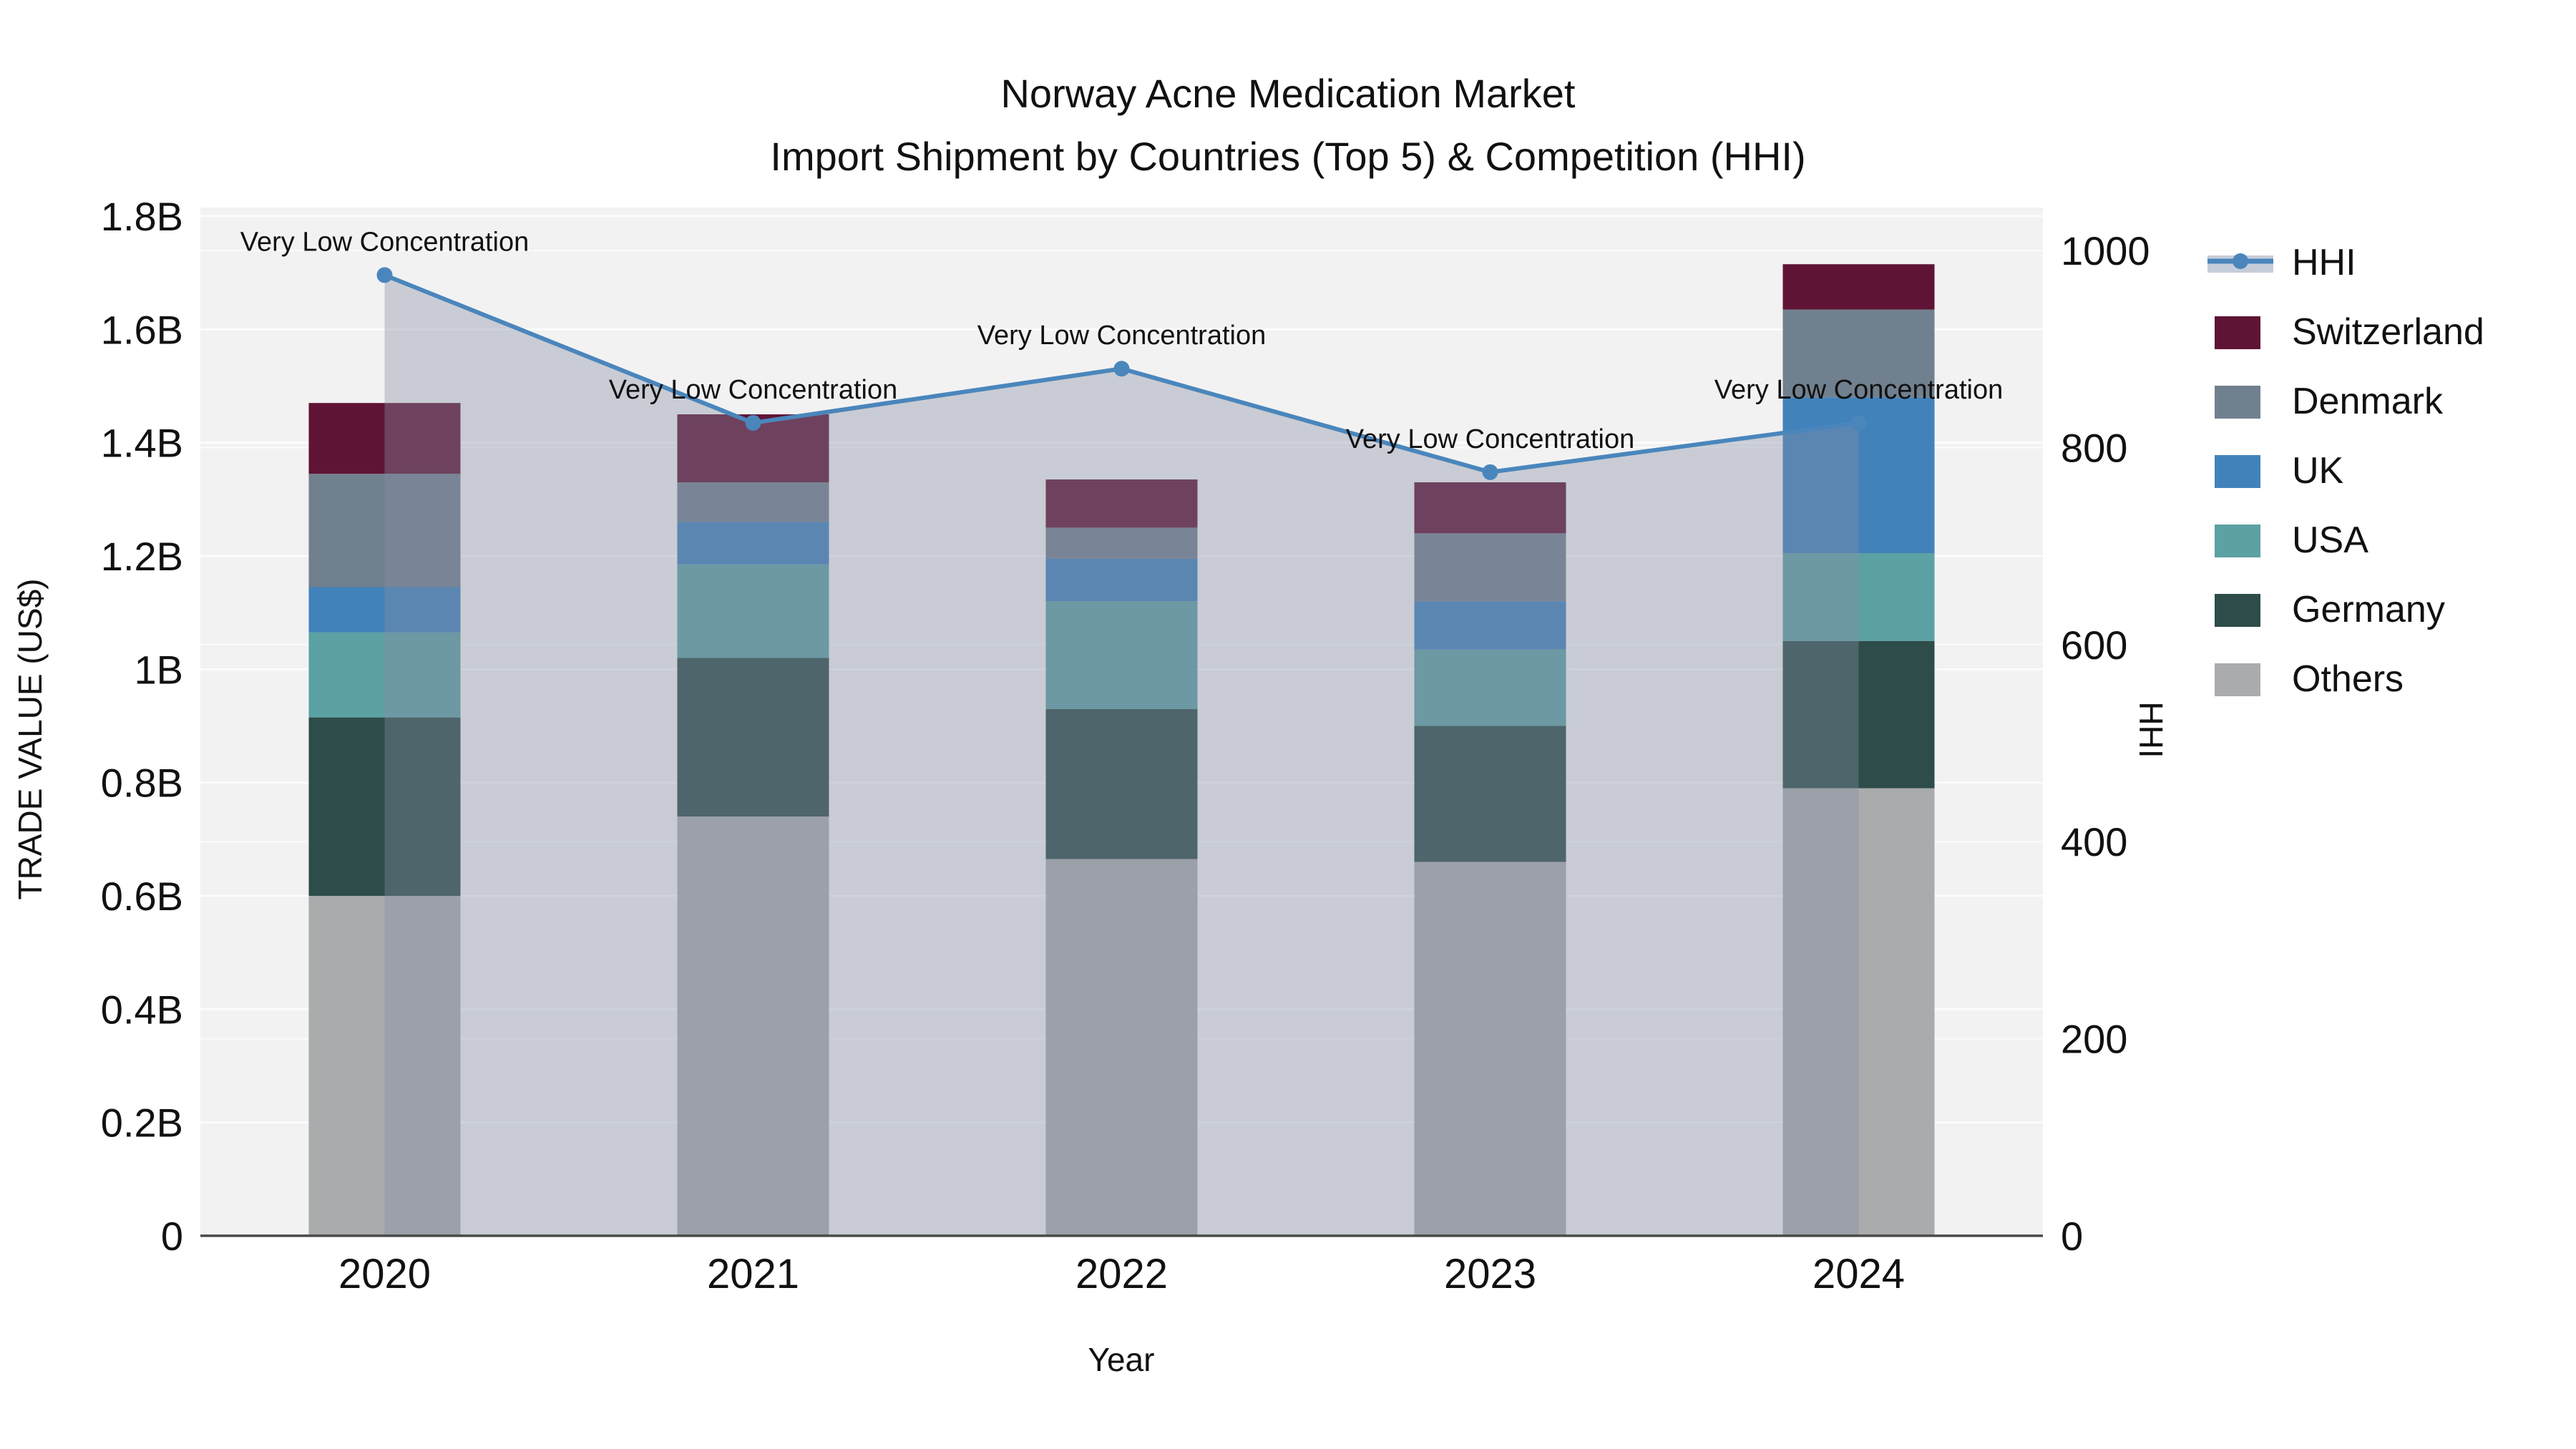 Image resolution: width=2576 pixels, height=1449 pixels. What do you see at coordinates (753, 502) in the screenshot?
I see `bar-segment-2021-denmark` at bounding box center [753, 502].